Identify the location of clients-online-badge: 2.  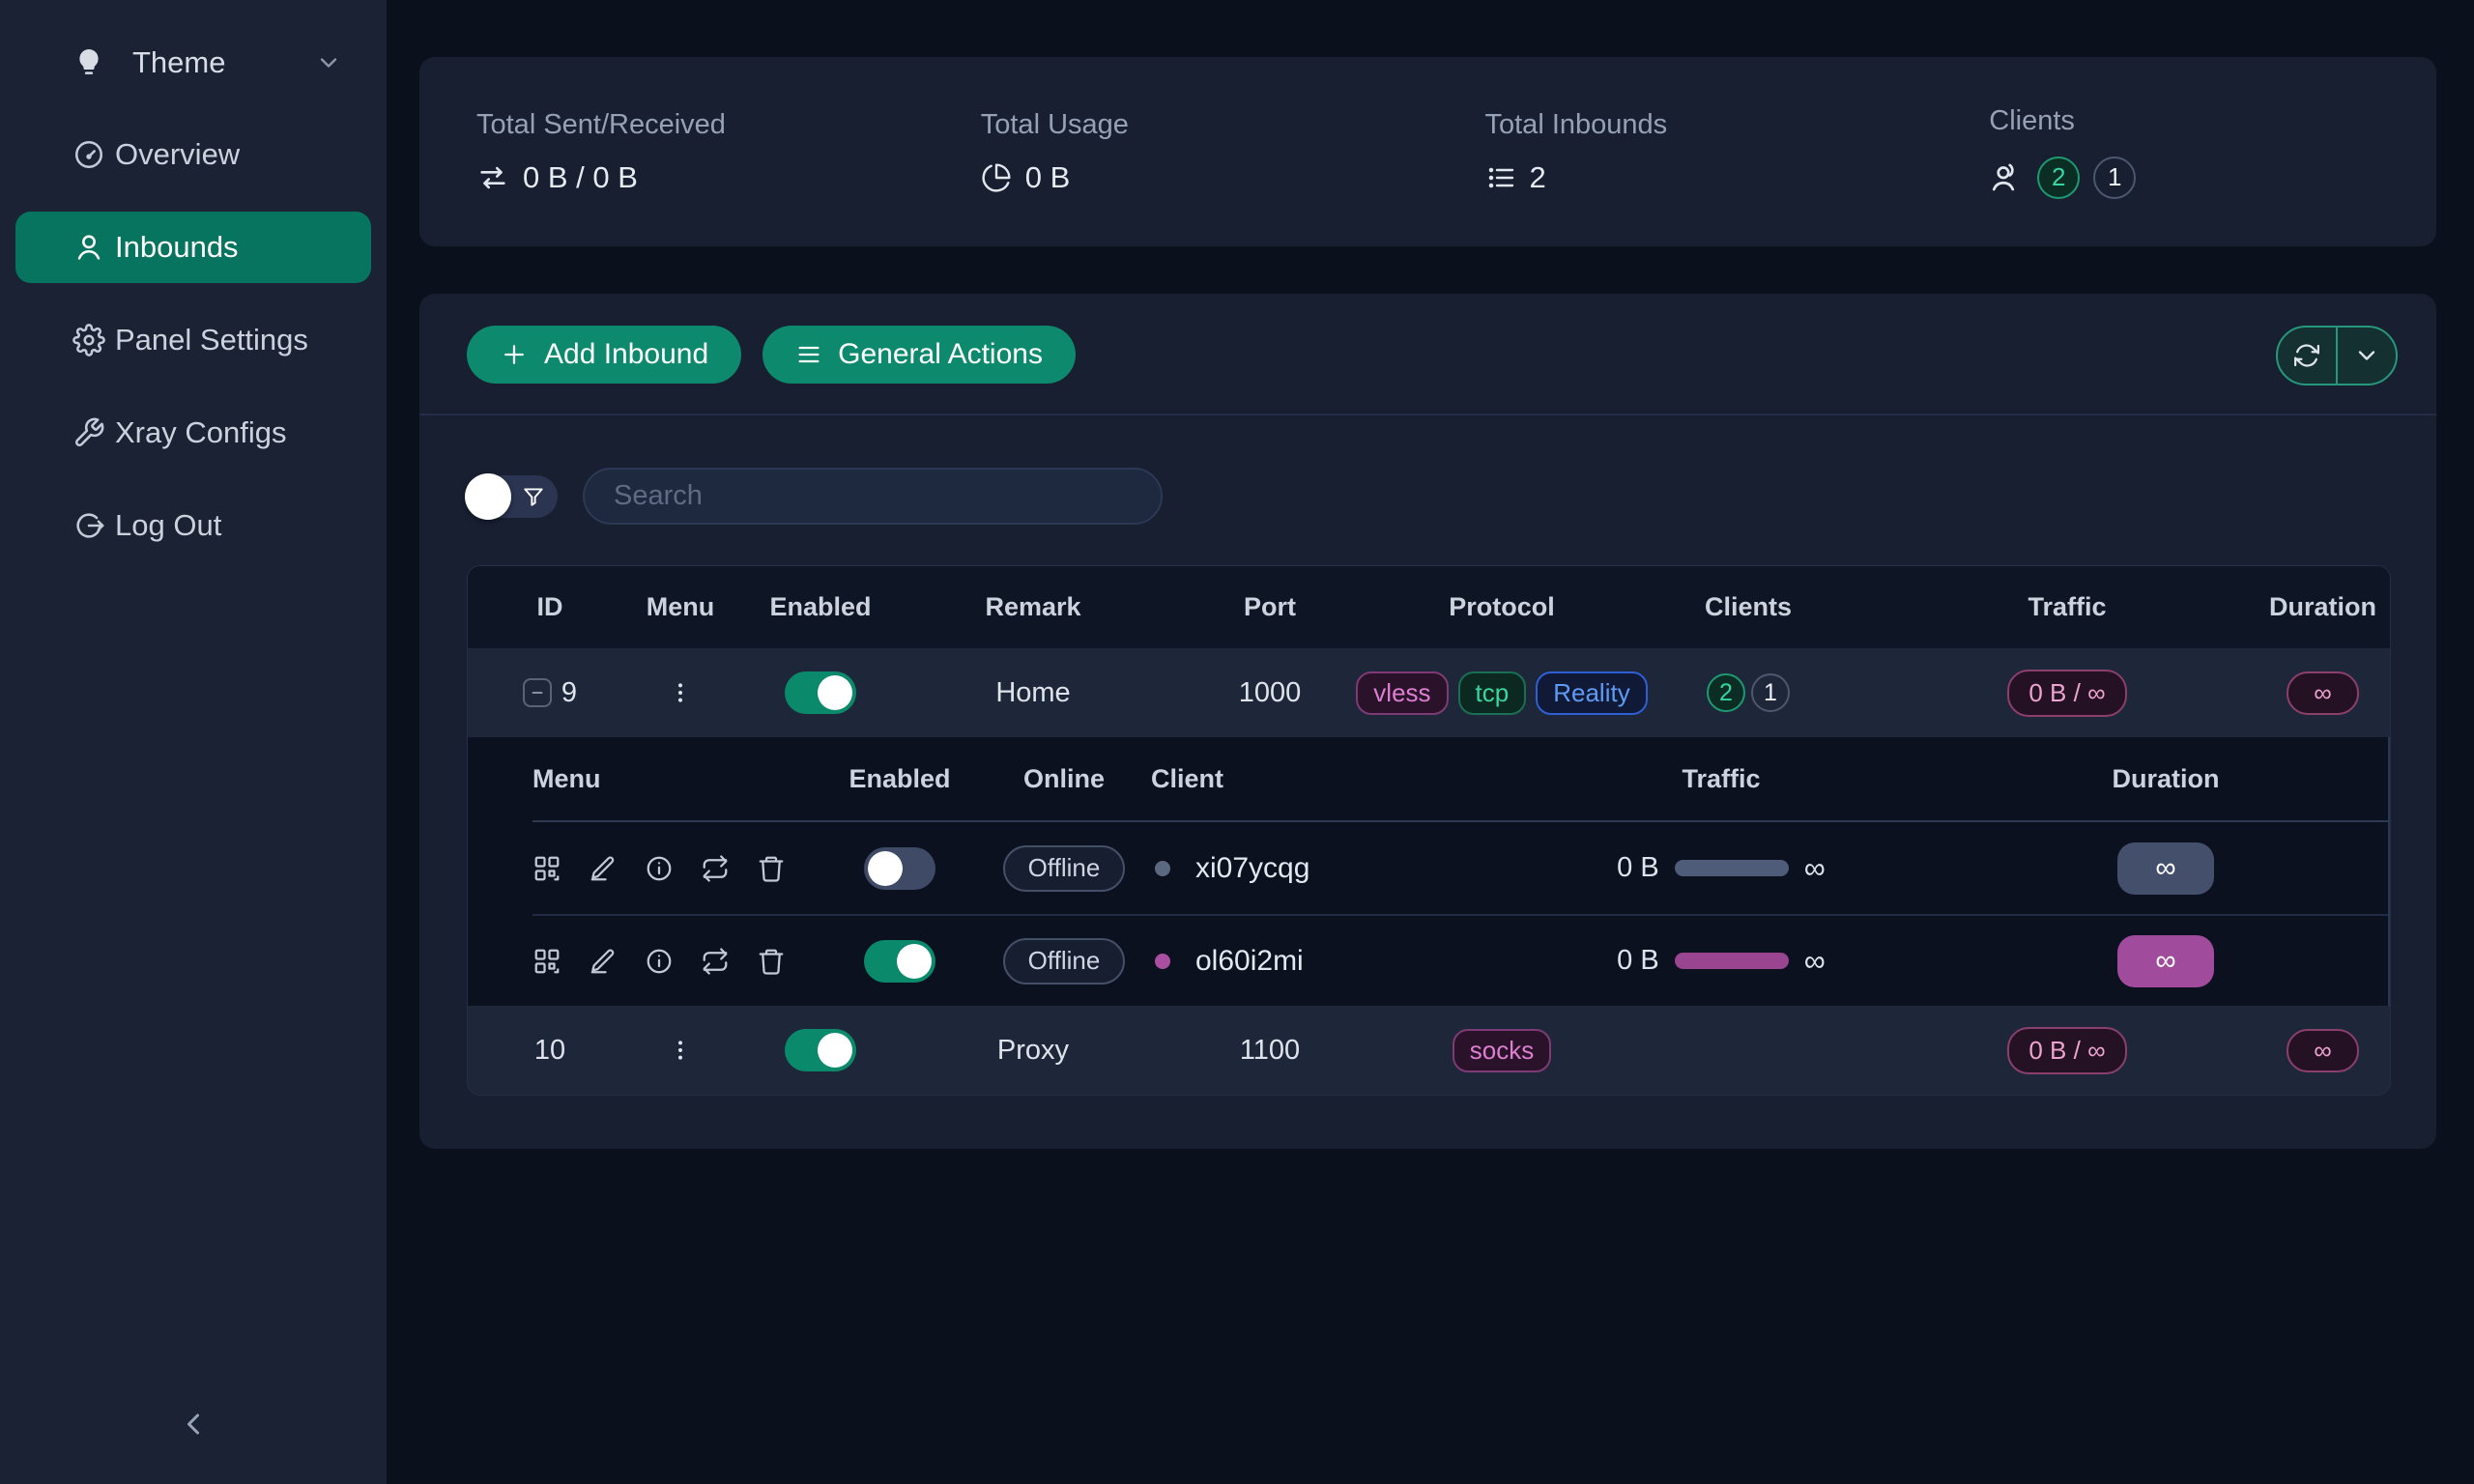
(2059, 177).